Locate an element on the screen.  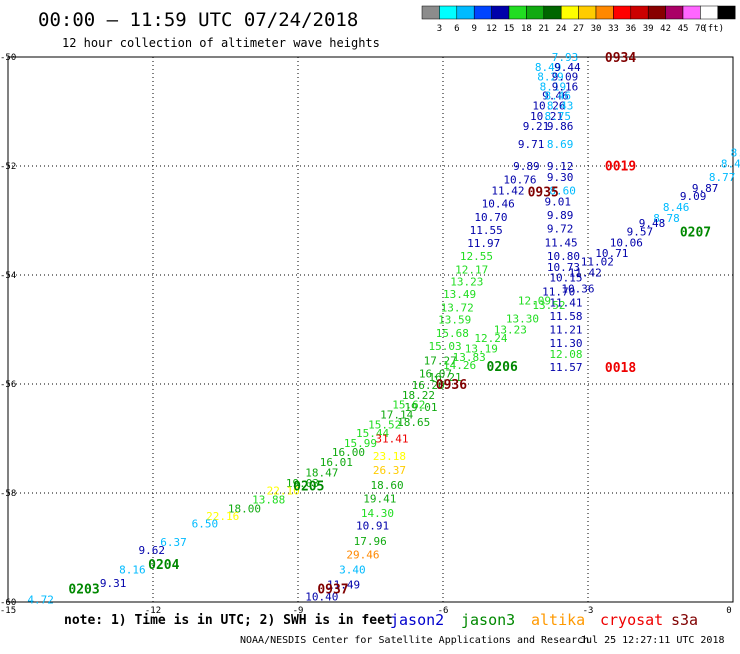
wave-height-point: 18.60 is located at coordinates (387, 485).